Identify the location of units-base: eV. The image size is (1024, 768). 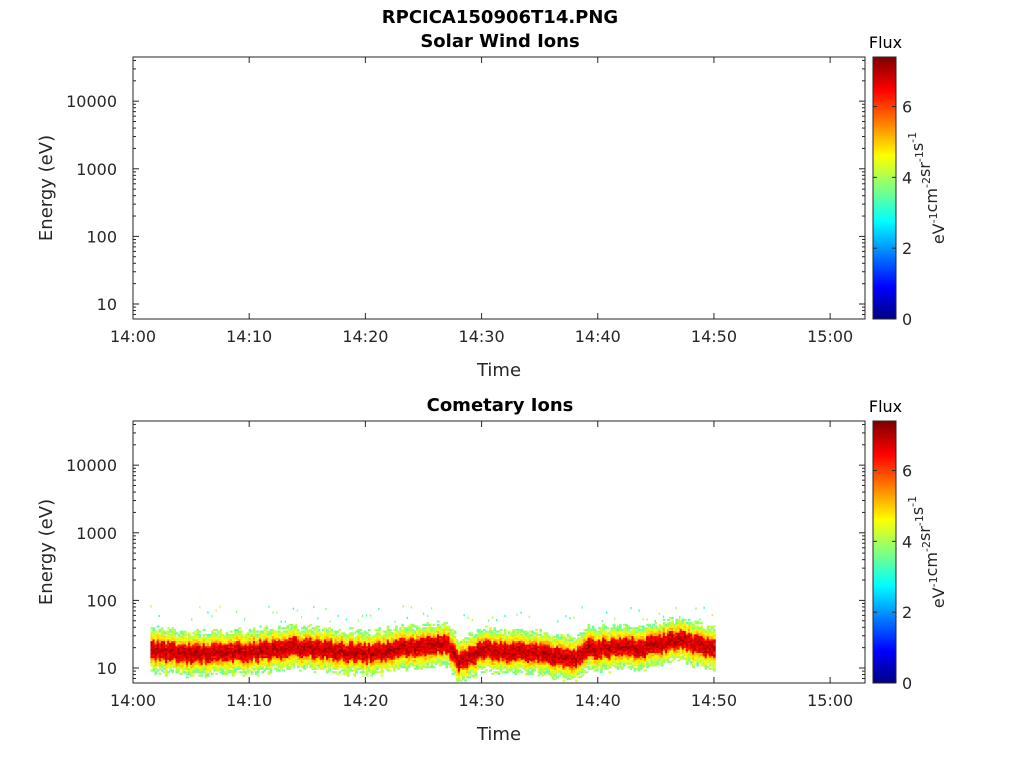
(938, 233).